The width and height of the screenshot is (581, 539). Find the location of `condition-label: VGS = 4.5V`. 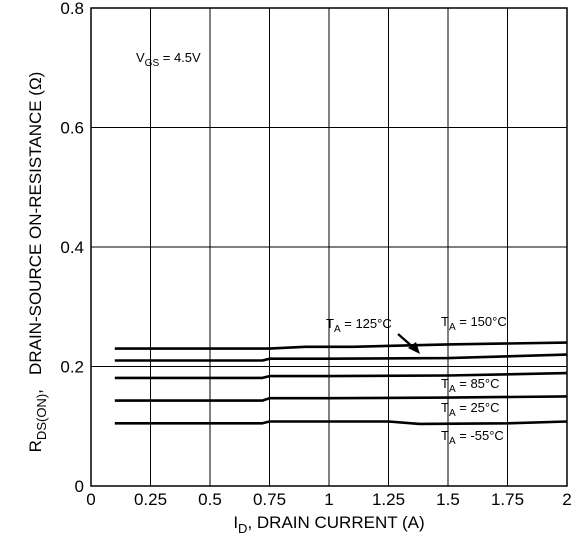

condition-label: VGS = 4.5V is located at coordinates (168, 59).